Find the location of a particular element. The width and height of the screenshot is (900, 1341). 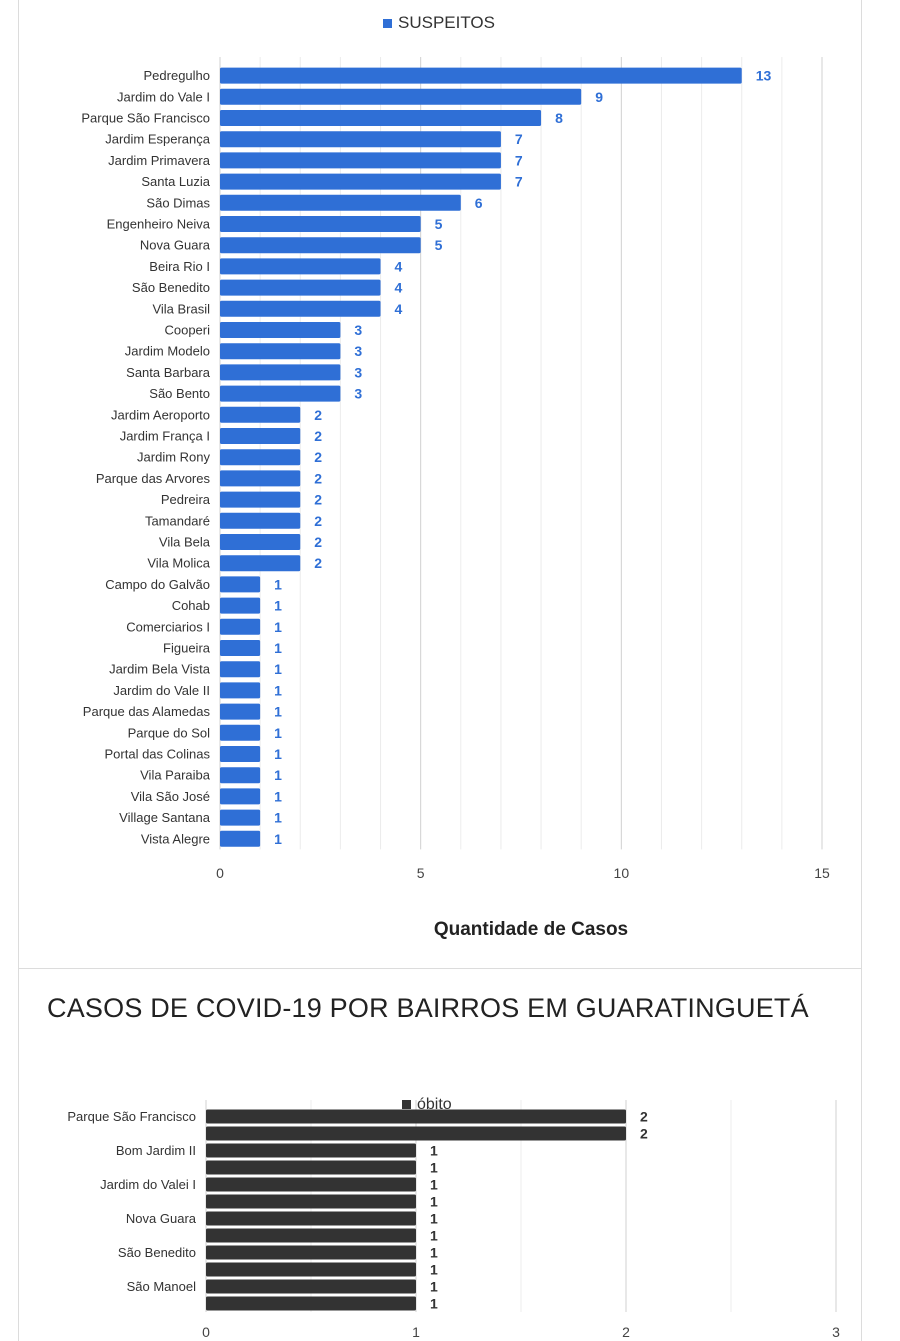

category-label: Vila Paraiba is located at coordinates (175, 775).